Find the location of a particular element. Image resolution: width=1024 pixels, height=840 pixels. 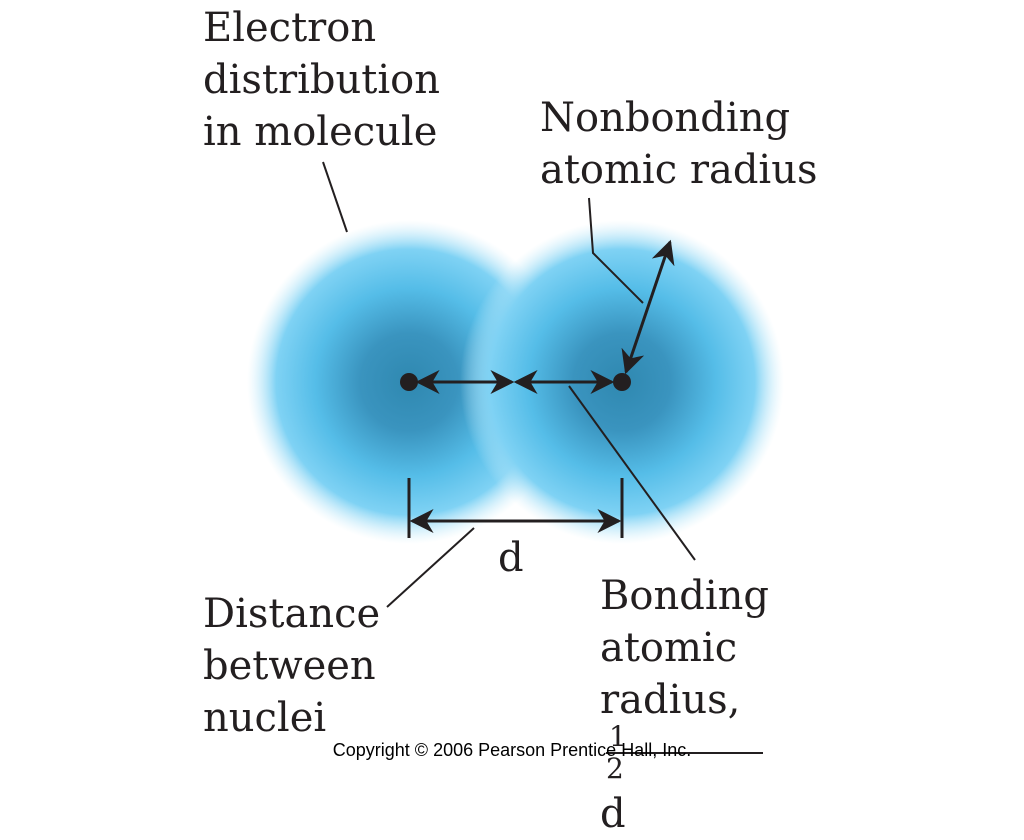

nonbonding-radius-arrow is located at coordinates (648, 307).